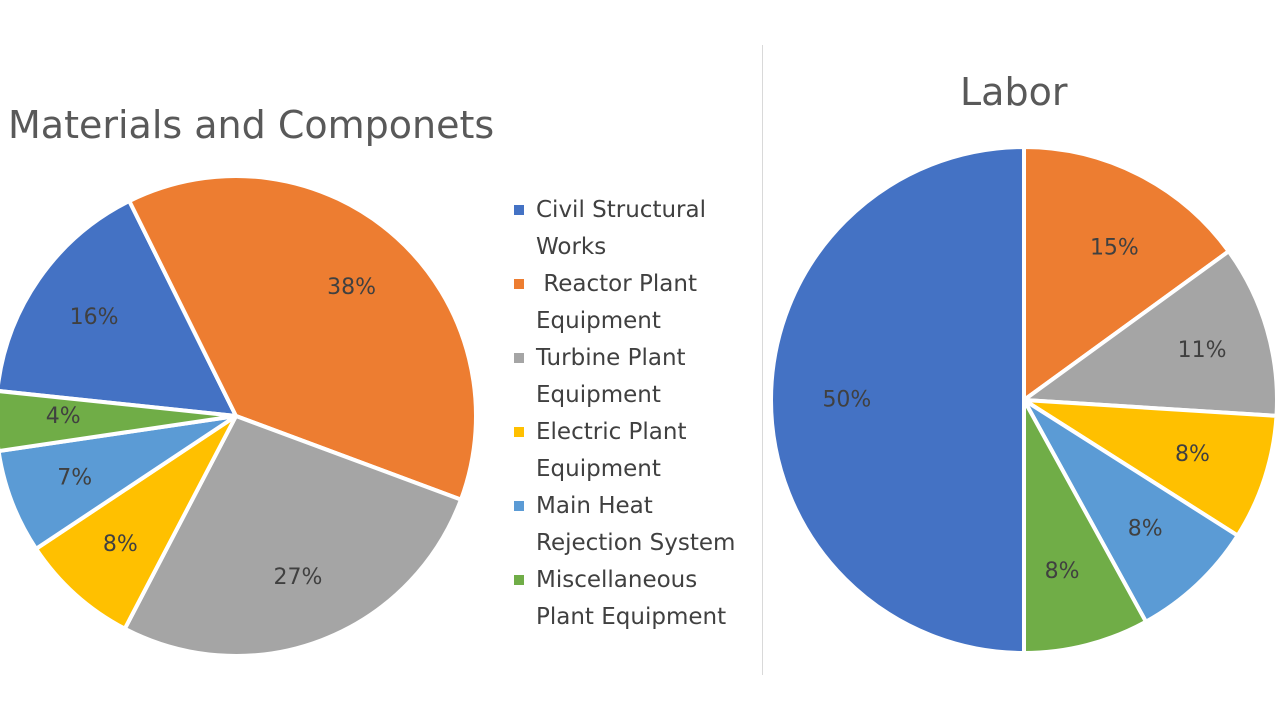  I want to click on data-label-heat: 7%, so click(74, 477).